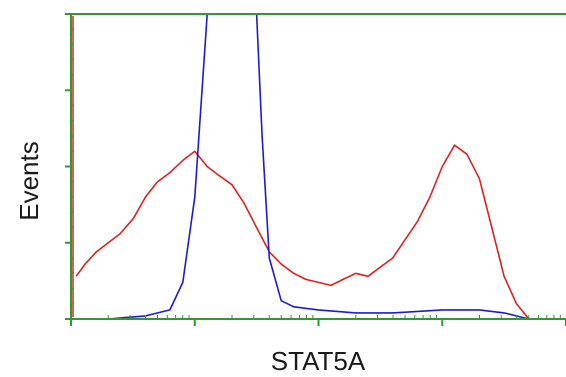 The width and height of the screenshot is (566, 377). What do you see at coordinates (29, 181) in the screenshot?
I see `y-axis-label: Events` at bounding box center [29, 181].